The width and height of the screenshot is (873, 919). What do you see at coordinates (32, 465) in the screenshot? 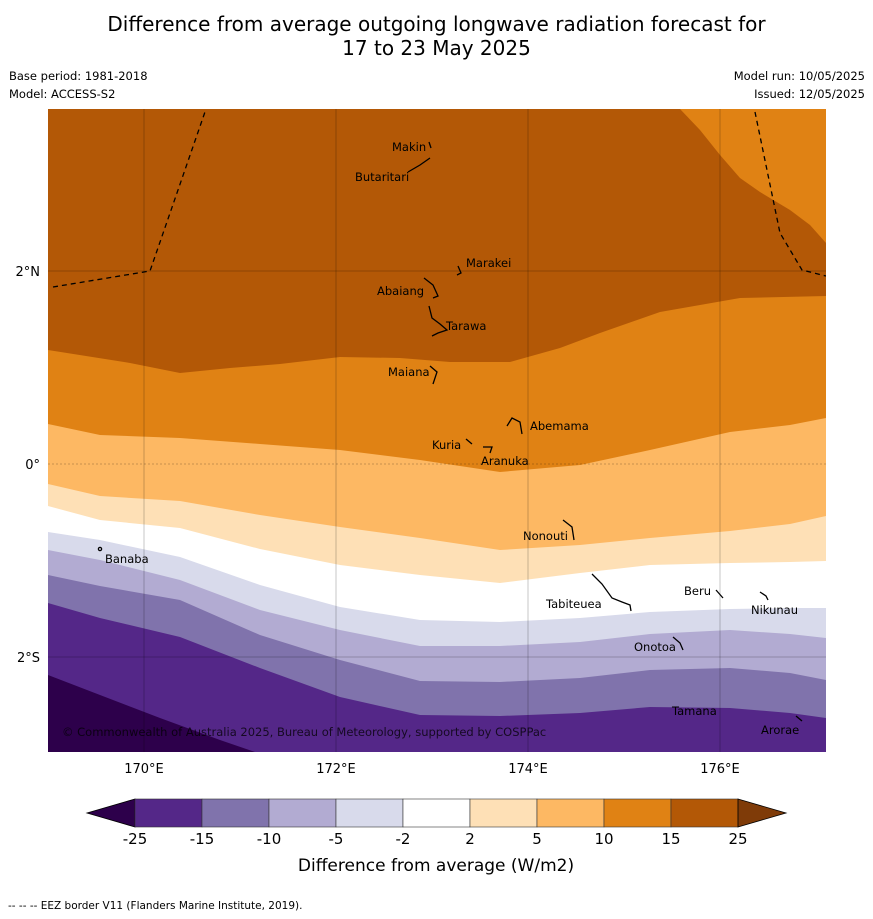
I see `lat-label-0: 0°` at bounding box center [32, 465].